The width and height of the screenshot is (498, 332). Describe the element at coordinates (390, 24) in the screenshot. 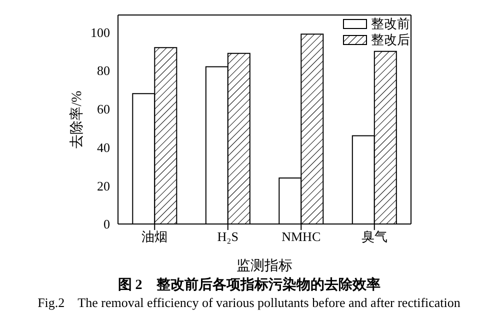

I see `legend-label: 整改前` at that location.